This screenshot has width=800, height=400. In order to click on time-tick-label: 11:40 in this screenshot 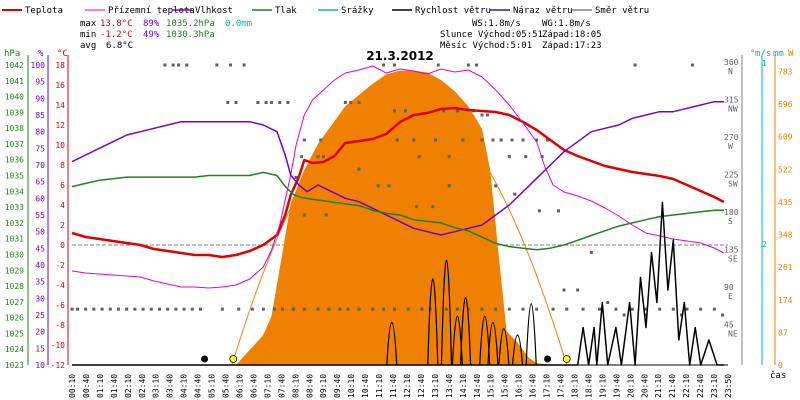, I will do `click(393, 386)`.